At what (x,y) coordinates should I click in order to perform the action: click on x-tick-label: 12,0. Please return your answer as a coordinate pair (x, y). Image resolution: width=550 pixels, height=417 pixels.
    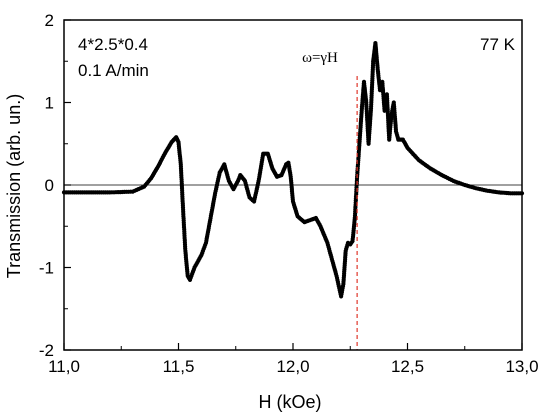
    Looking at the image, I should click on (292, 366).